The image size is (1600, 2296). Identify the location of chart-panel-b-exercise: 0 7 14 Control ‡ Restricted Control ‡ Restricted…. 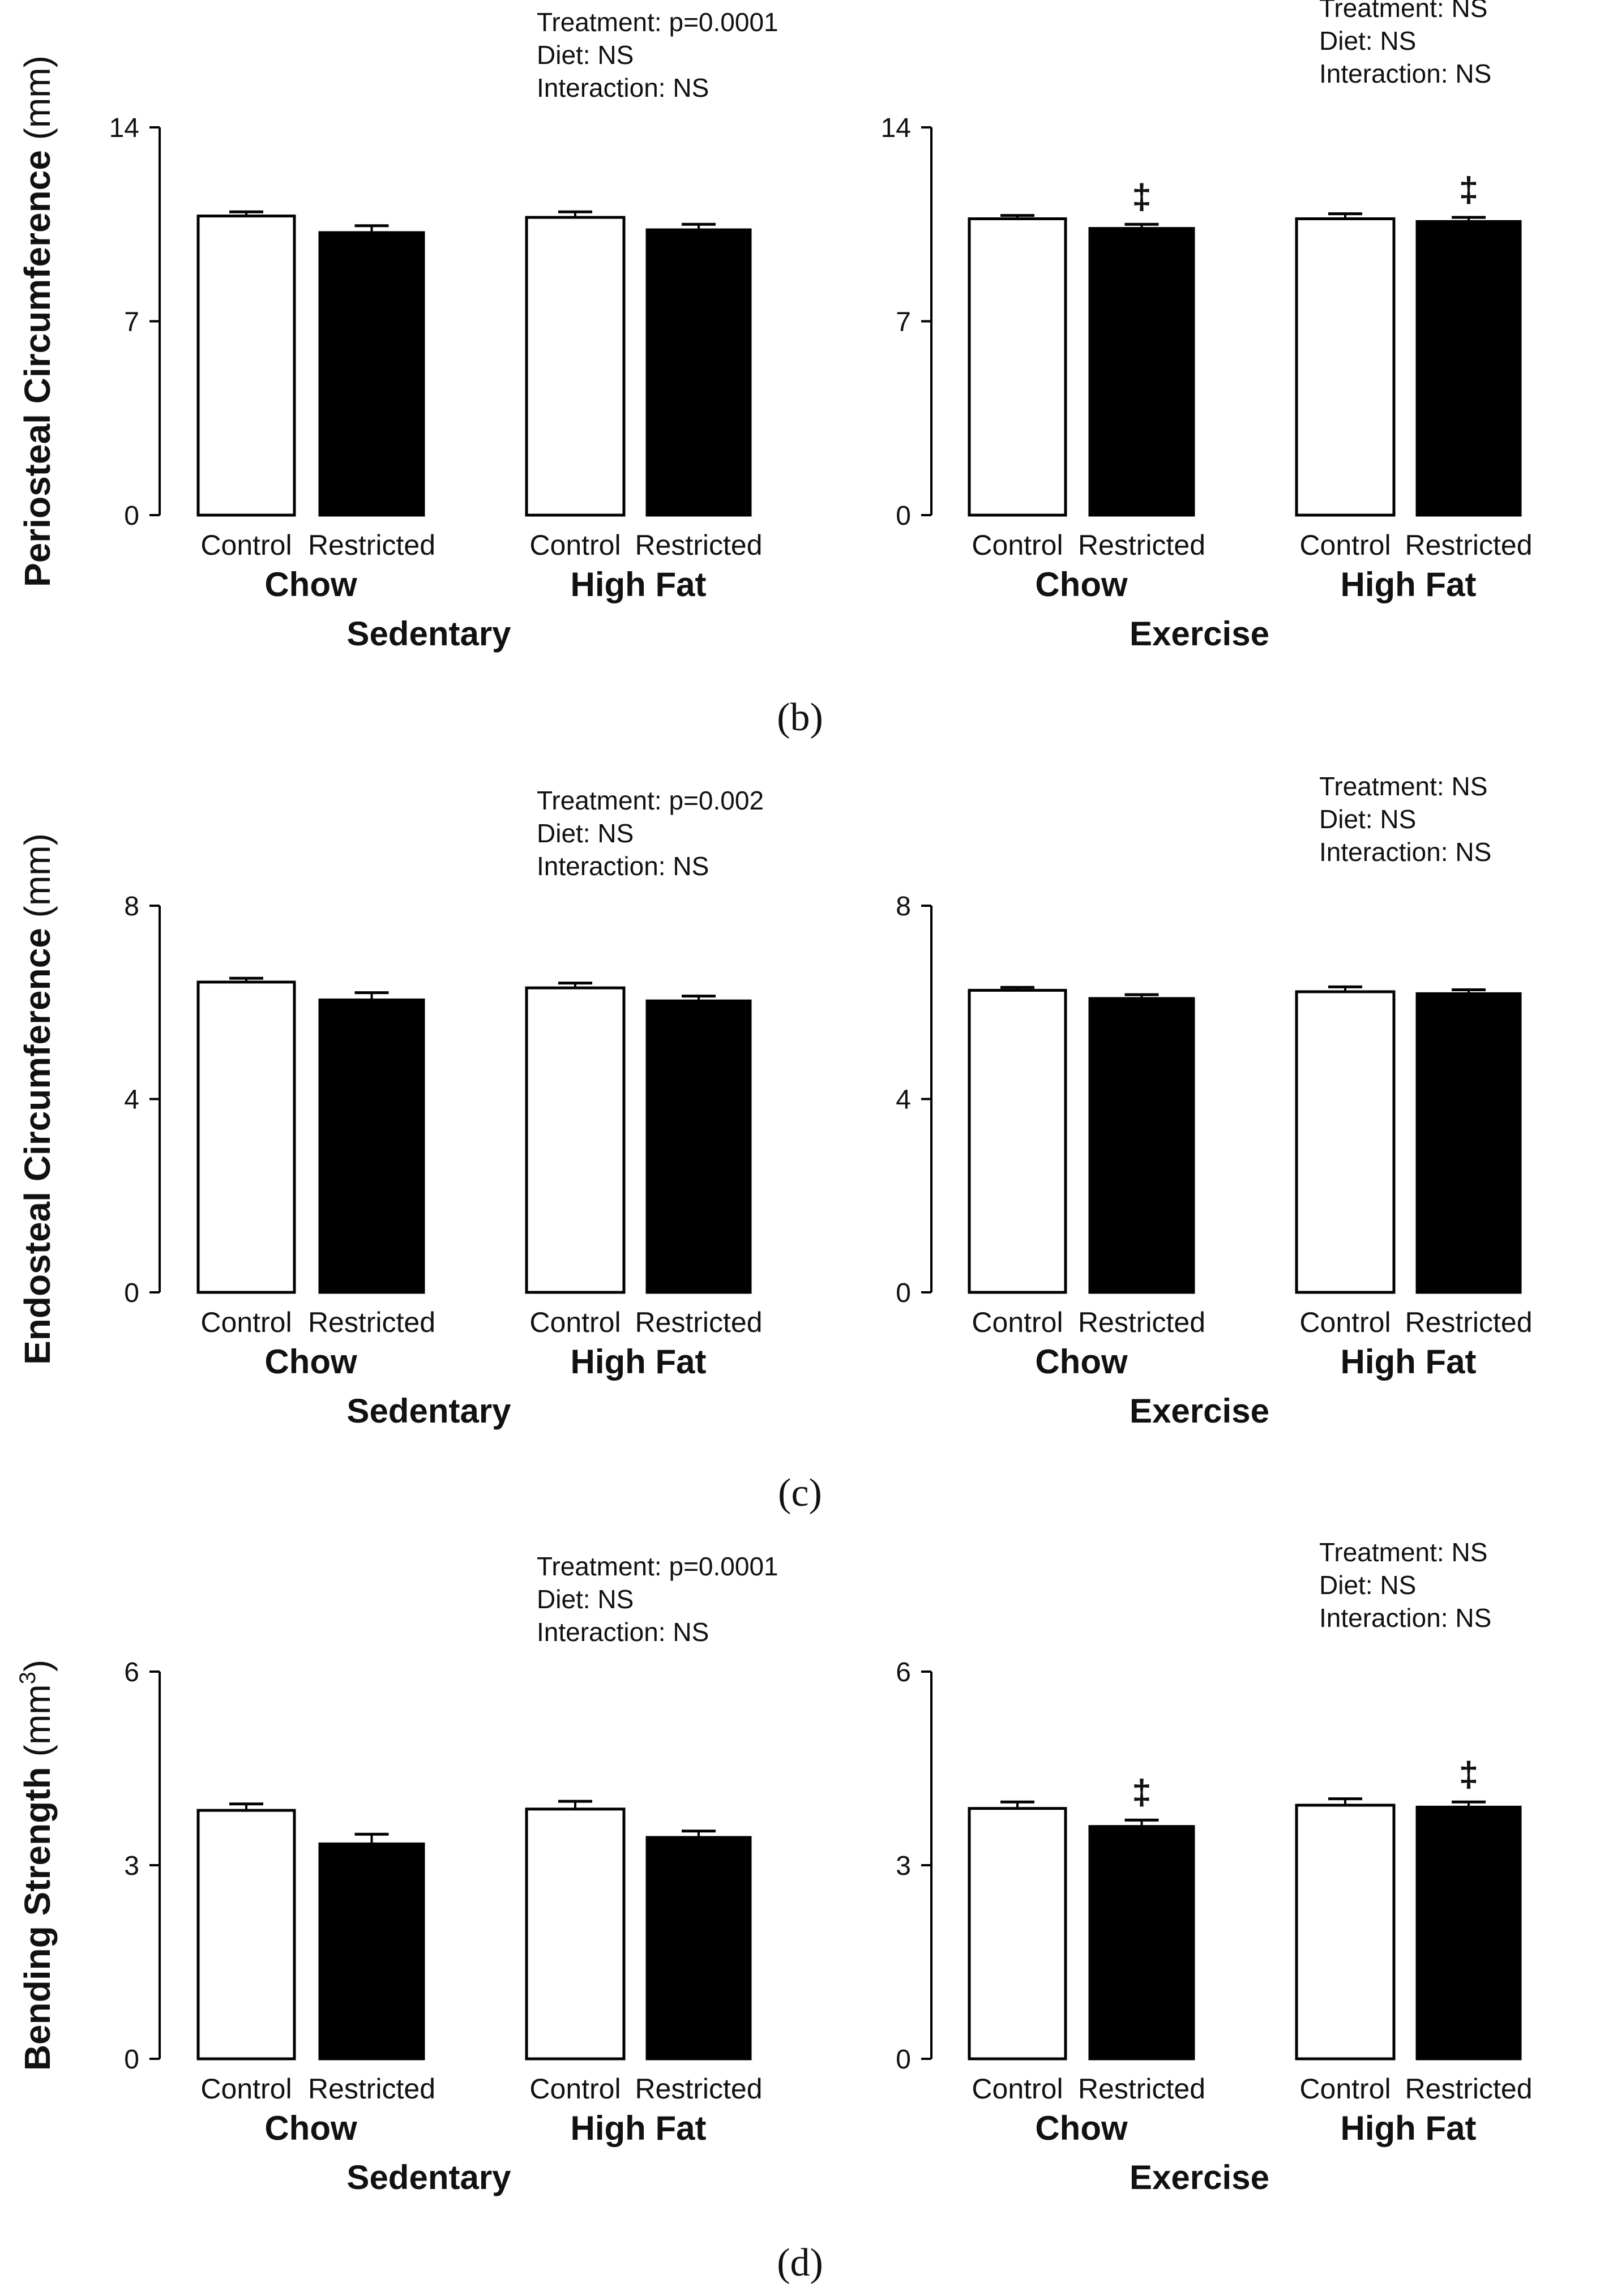
(1207, 326).